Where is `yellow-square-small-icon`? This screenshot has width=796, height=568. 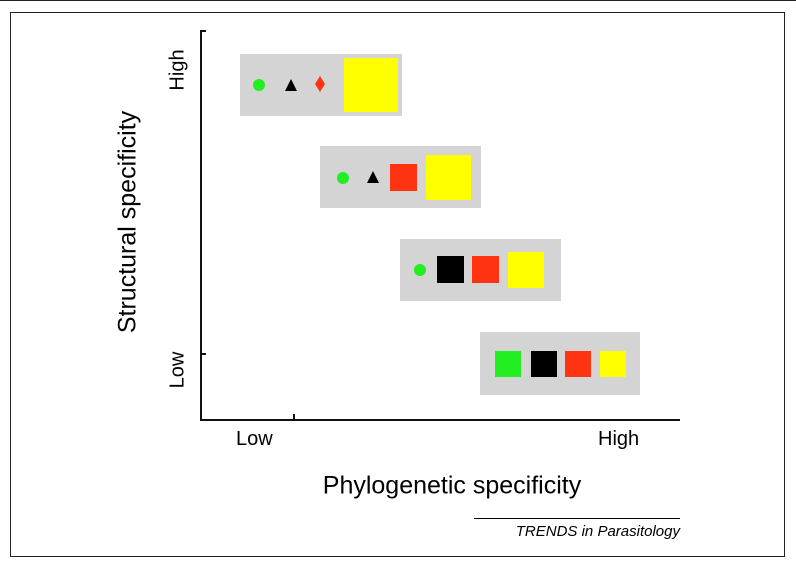
yellow-square-small-icon is located at coordinates (613, 364).